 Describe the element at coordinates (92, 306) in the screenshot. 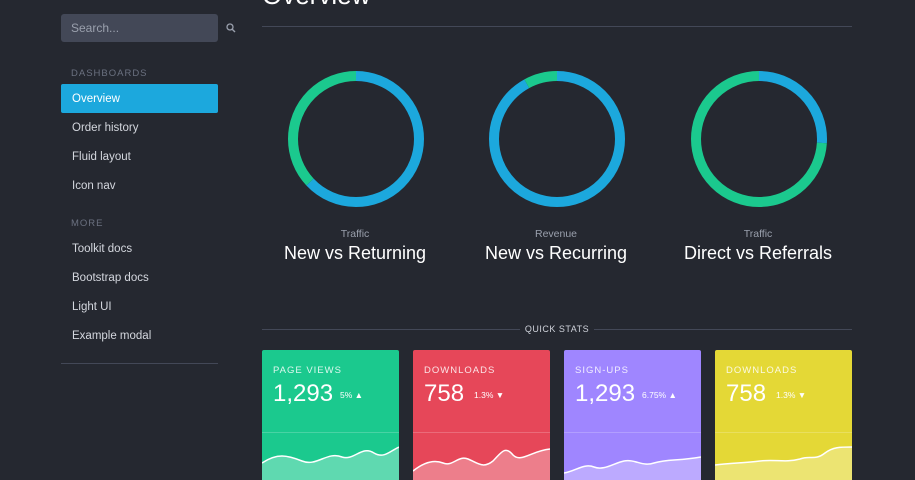

I see `sidebar-item-light-ui: Light UI` at that location.